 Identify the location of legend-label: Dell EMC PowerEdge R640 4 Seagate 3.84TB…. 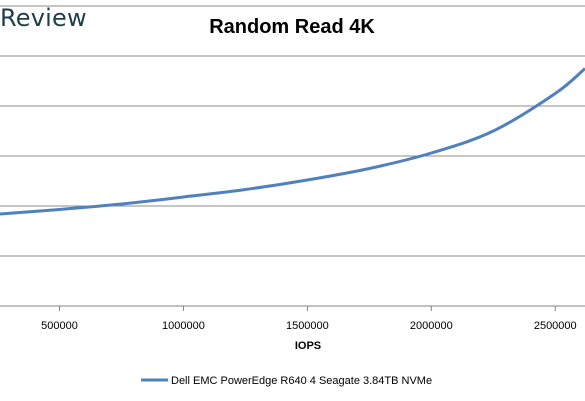
(301, 381).